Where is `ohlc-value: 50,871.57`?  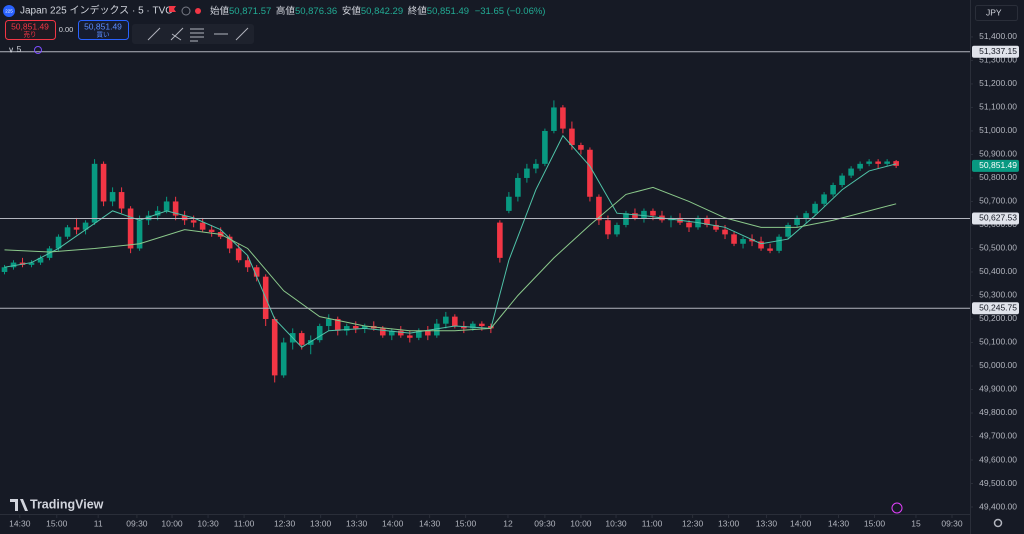 ohlc-value: 50,871.57 is located at coordinates (250, 11).